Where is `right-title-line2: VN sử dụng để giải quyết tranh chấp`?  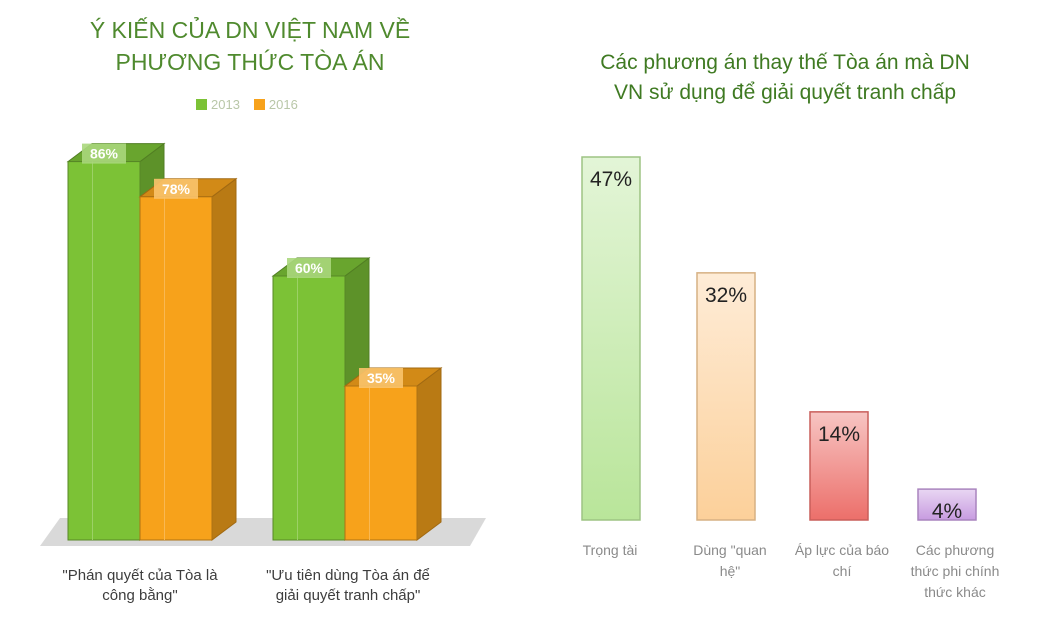
right-title-line2: VN sử dụng để giải quyết tranh chấp is located at coordinates (785, 92).